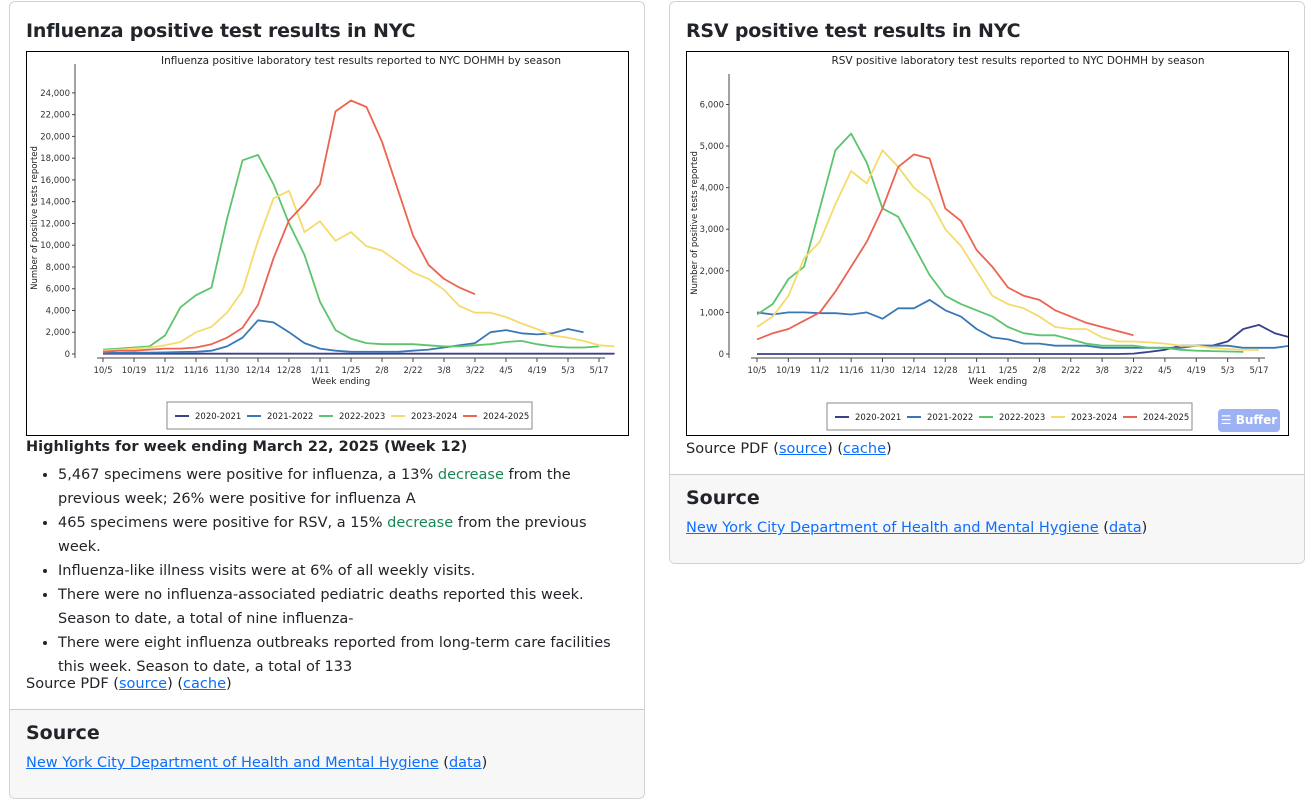 Image resolution: width=1314 pixels, height=808 pixels. Describe the element at coordinates (598, 371) in the screenshot. I see `x-tick-label: 5/17` at that location.